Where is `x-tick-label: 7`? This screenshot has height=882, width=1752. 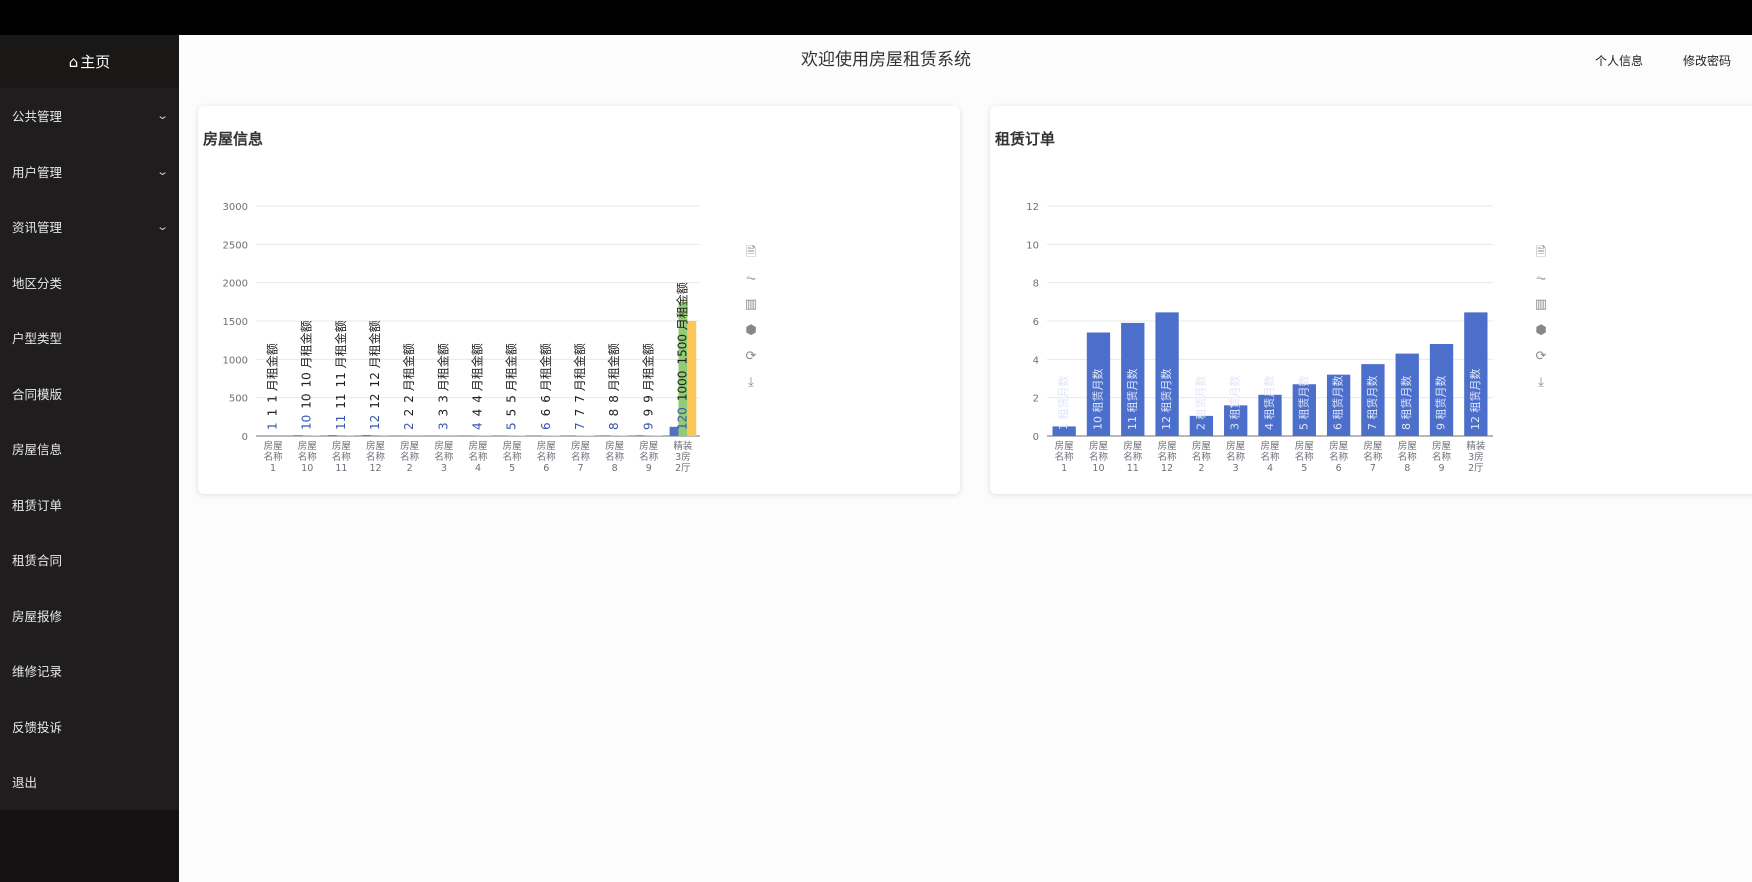
x-tick-label: 7 is located at coordinates (1373, 468).